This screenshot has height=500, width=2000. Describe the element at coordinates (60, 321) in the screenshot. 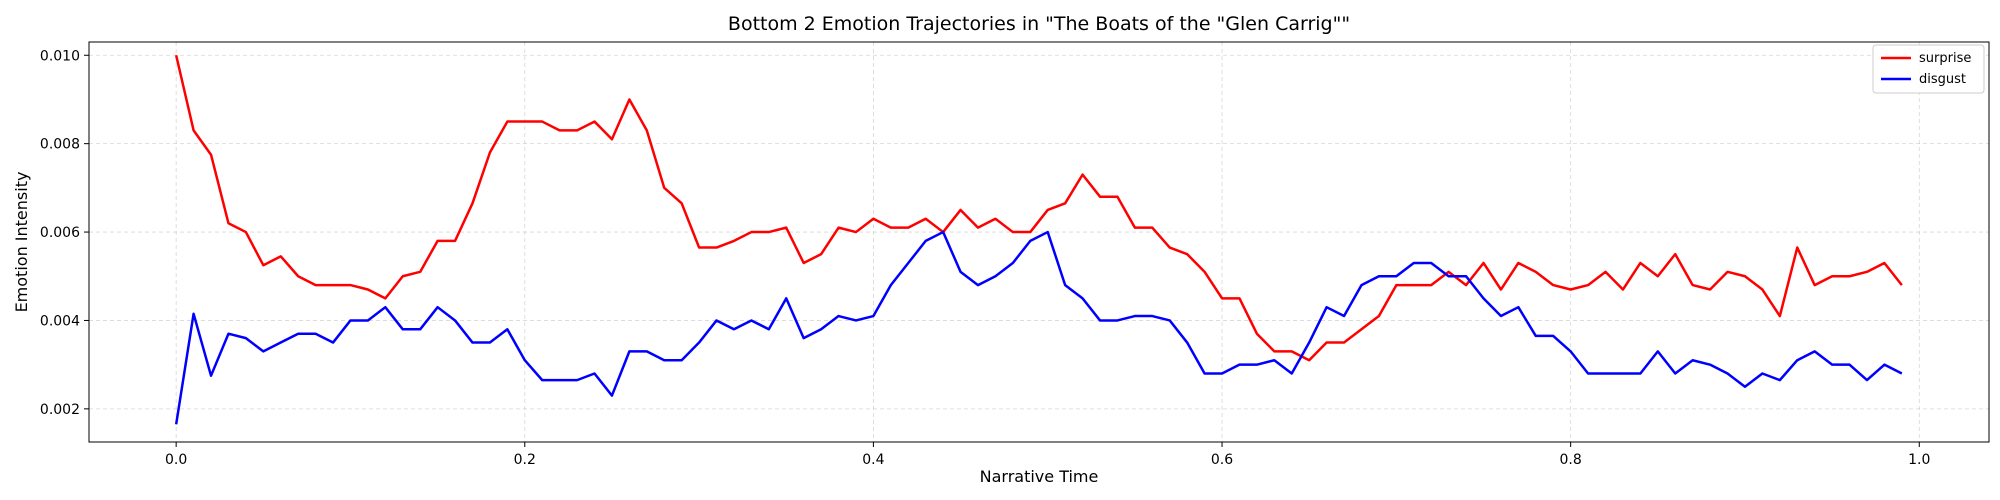

I see `y-tick-label: 0.004` at that location.